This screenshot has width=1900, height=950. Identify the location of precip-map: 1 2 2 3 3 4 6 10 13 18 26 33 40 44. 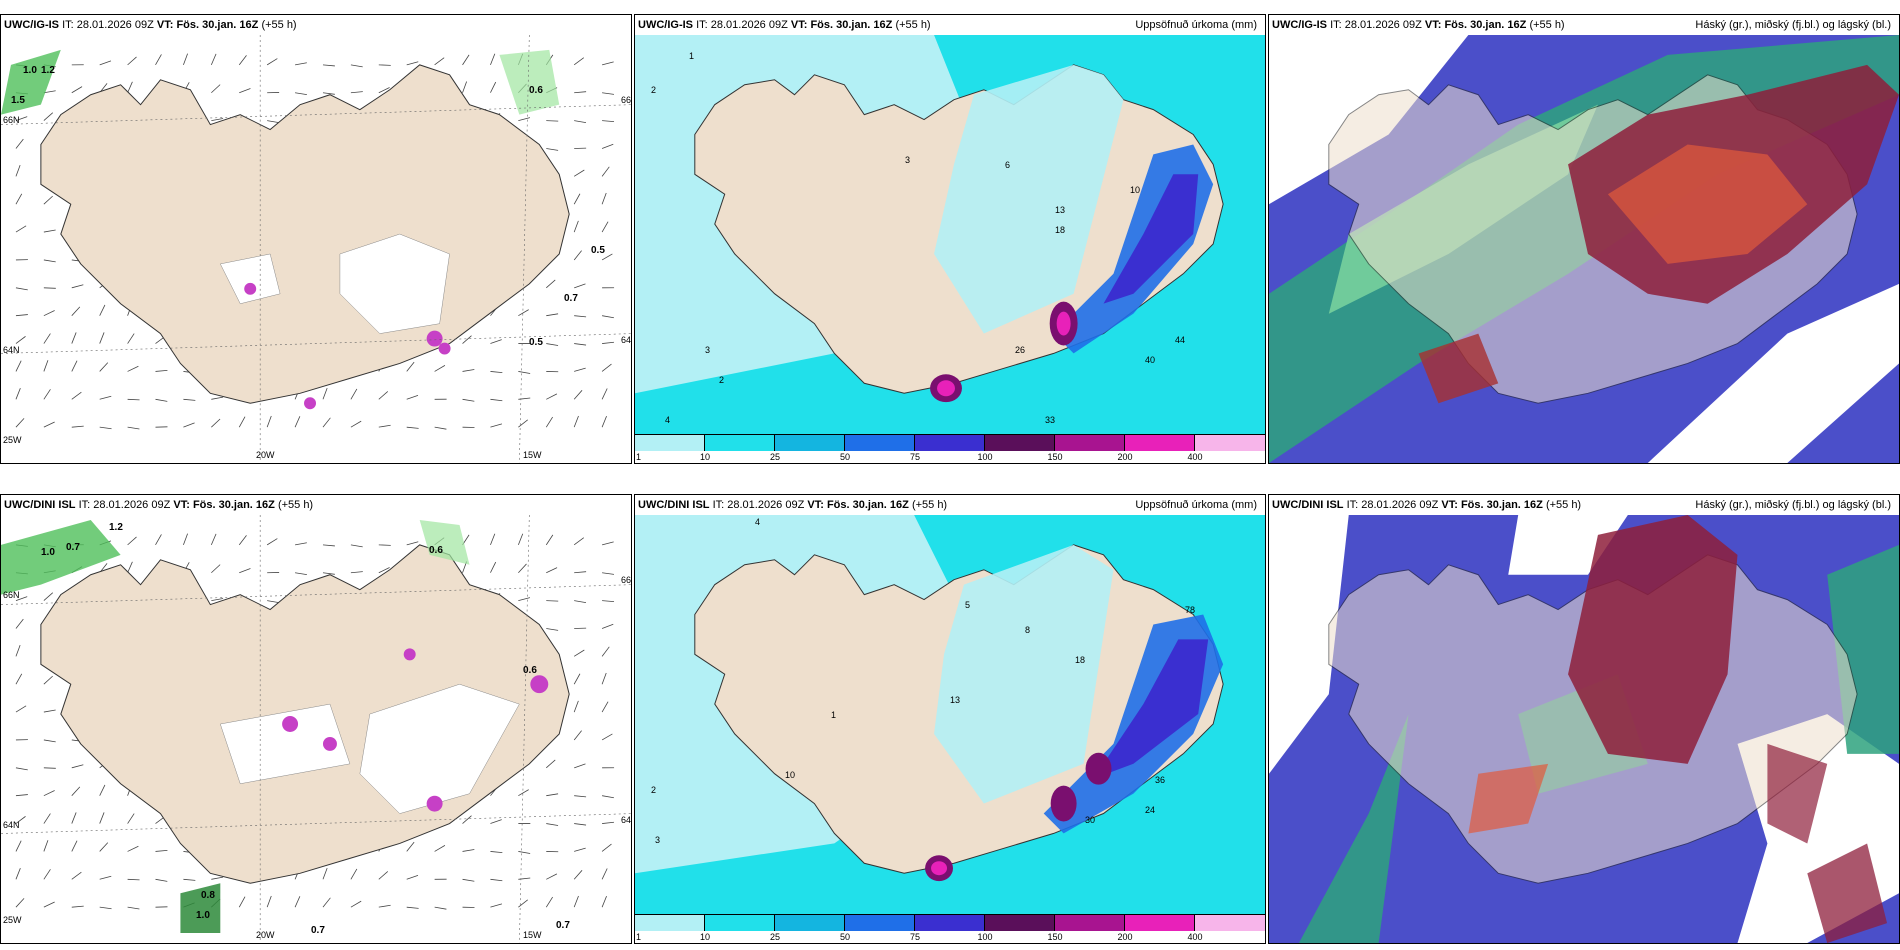
(950, 235).